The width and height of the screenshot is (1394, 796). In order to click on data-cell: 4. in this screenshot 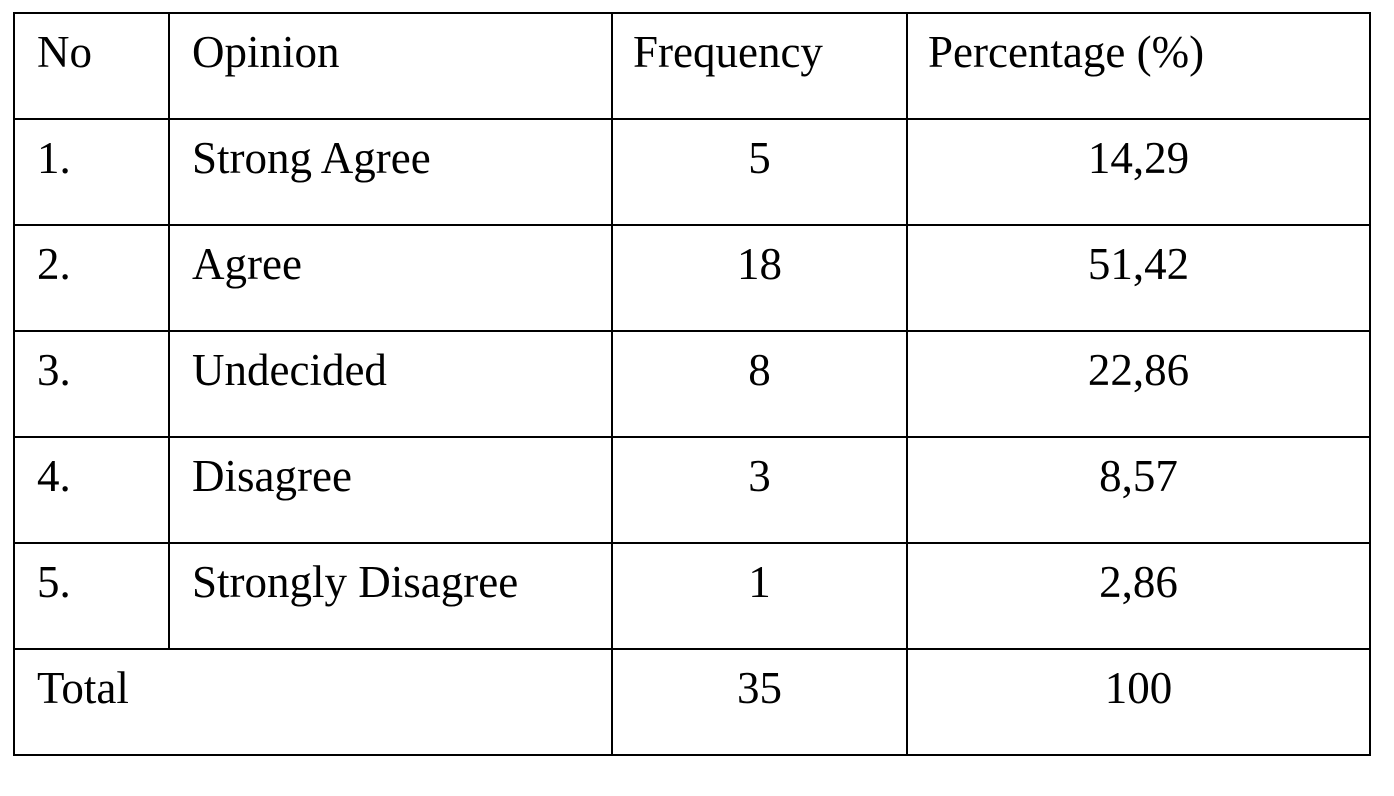, I will do `click(91, 490)`.